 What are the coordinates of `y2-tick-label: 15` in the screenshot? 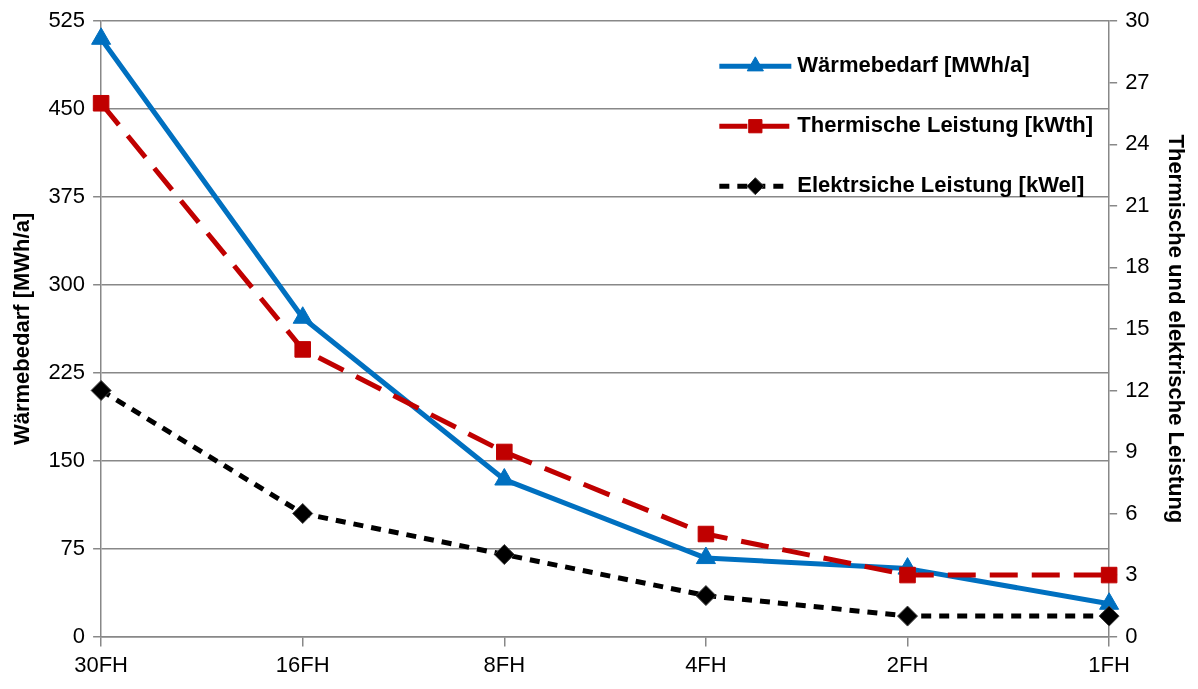 It's located at (1137, 327).